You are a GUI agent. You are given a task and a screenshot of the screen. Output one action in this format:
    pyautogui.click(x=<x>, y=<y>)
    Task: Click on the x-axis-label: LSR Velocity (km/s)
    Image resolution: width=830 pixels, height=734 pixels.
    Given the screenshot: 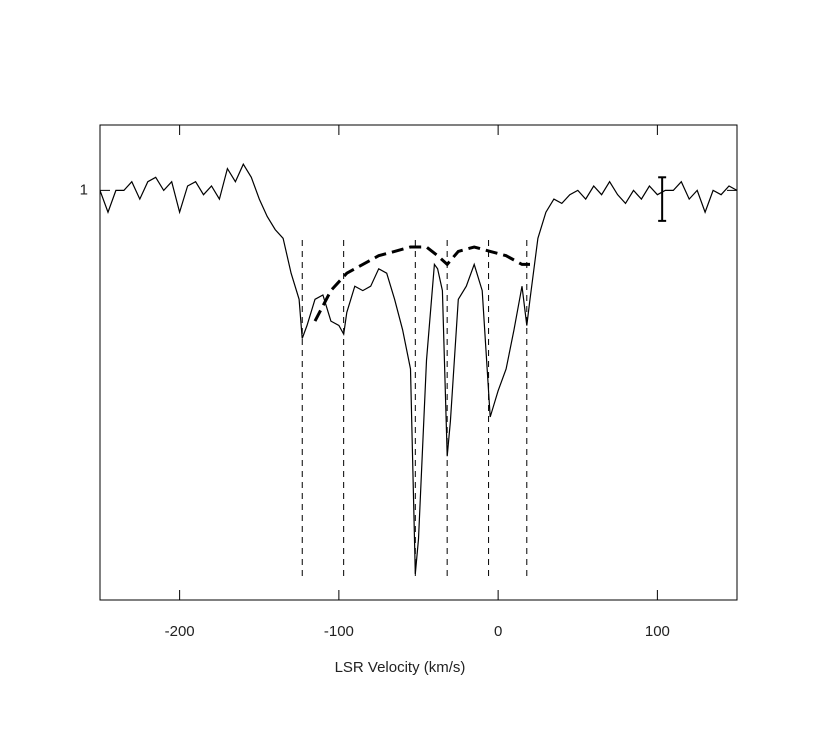 What is the action you would take?
    pyautogui.click(x=400, y=667)
    